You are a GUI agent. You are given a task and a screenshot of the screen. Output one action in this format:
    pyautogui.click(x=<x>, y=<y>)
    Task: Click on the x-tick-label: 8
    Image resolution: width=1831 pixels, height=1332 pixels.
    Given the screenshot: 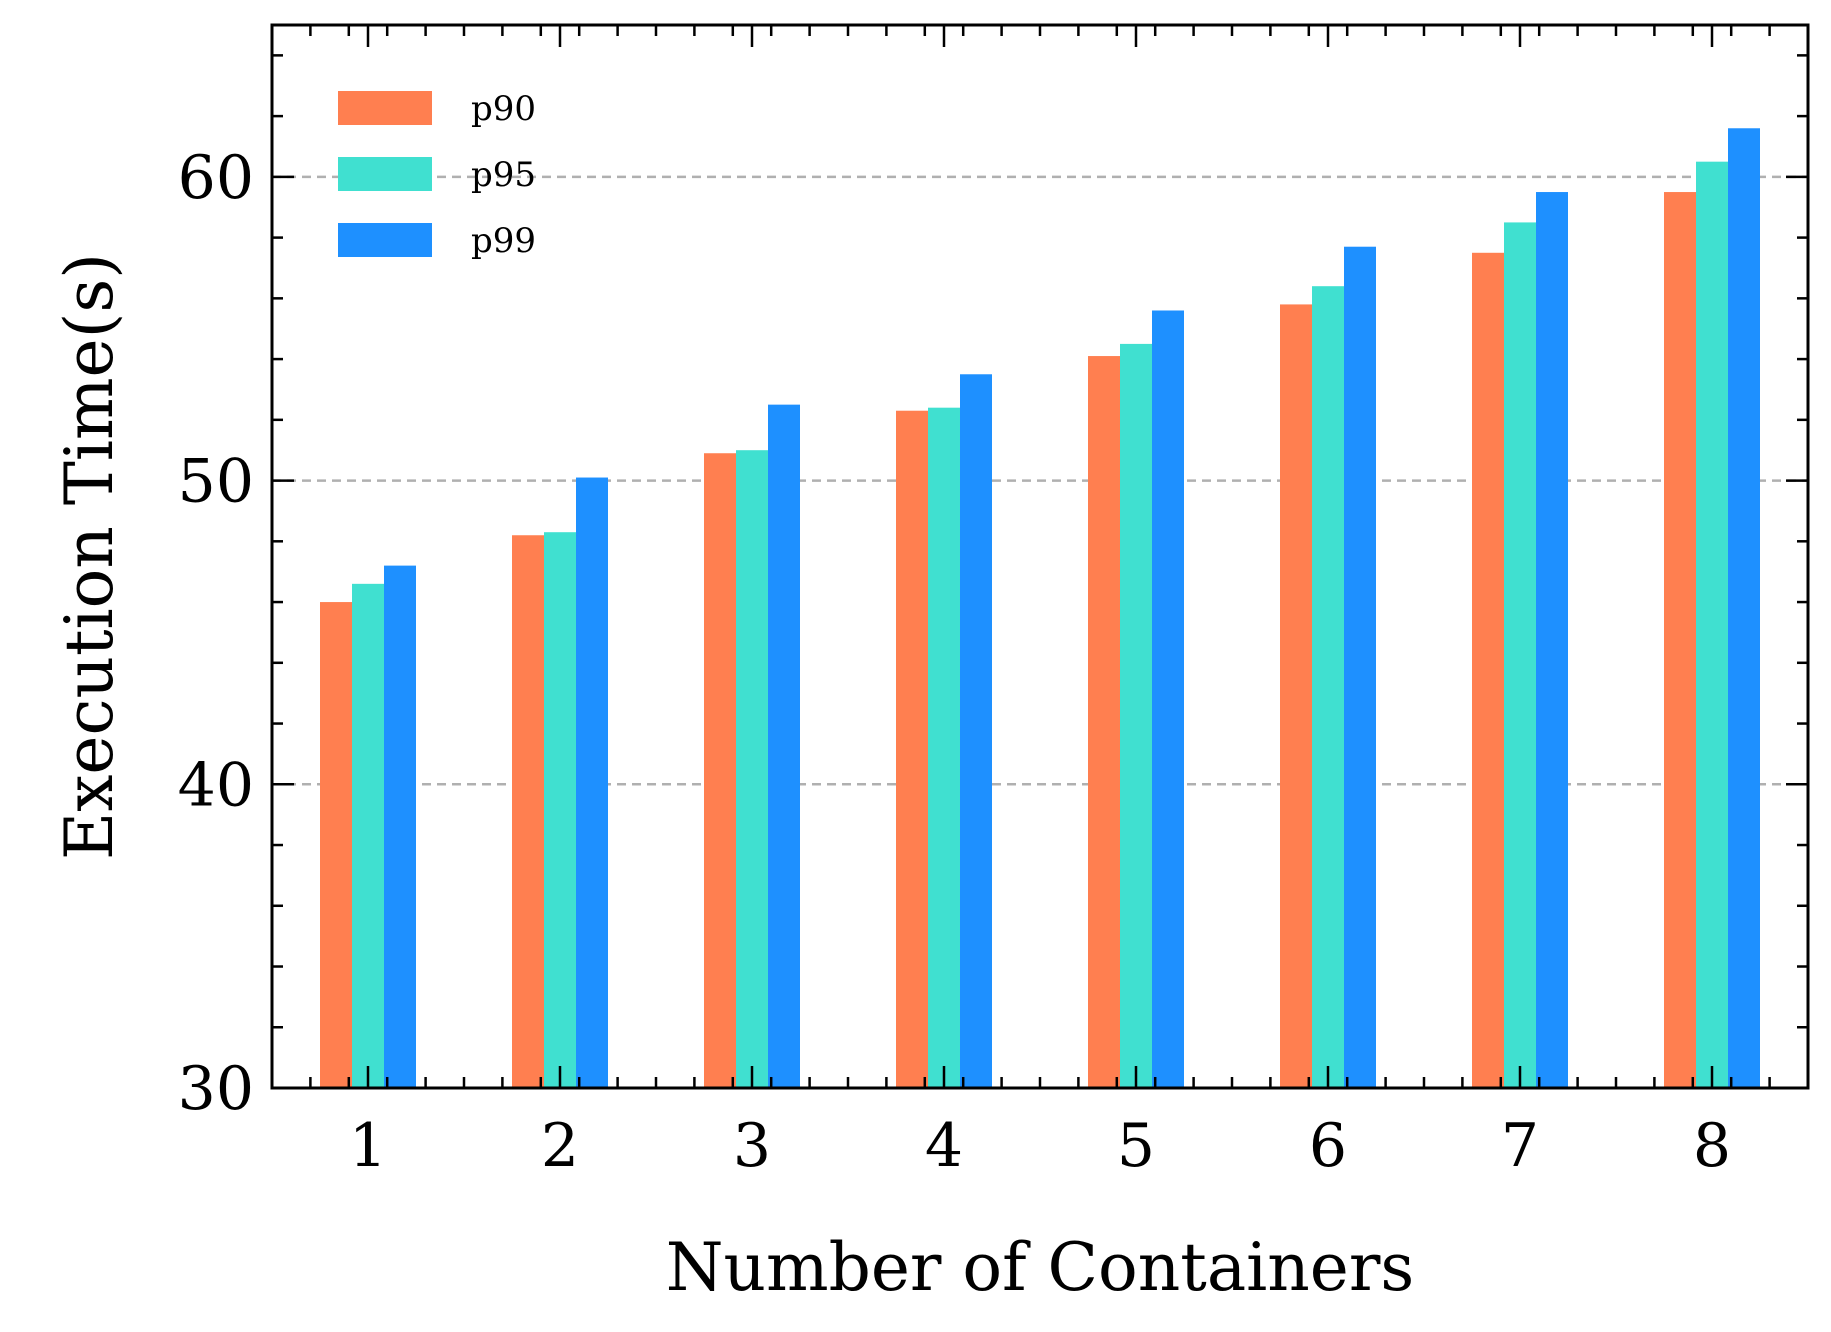 What is the action you would take?
    pyautogui.click(x=1712, y=1146)
    